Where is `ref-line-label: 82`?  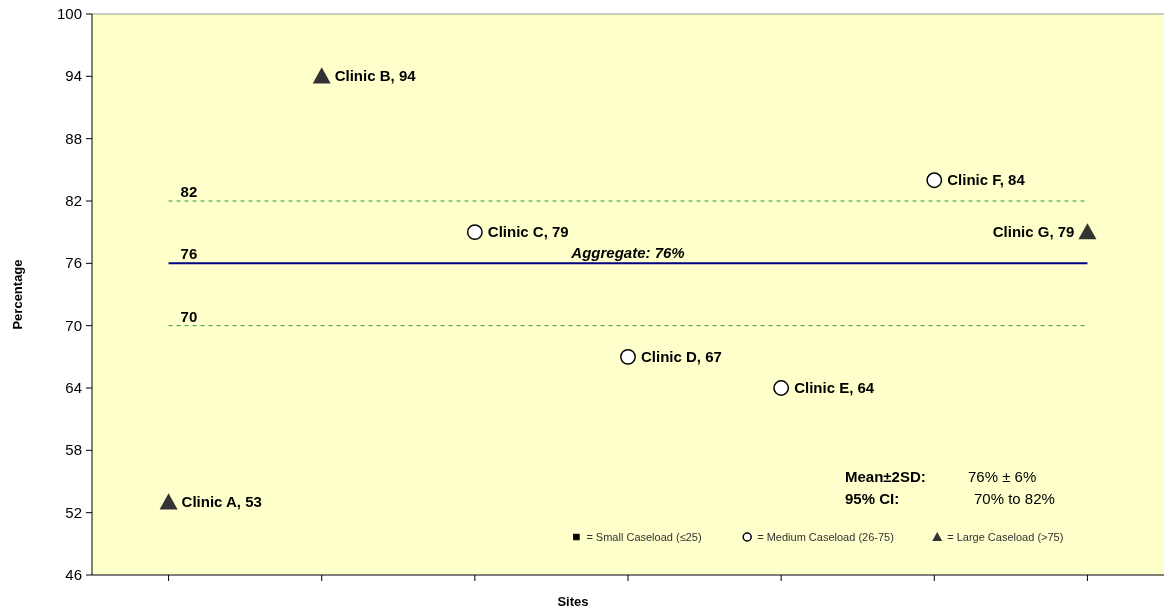
ref-line-label: 82 is located at coordinates (189, 191).